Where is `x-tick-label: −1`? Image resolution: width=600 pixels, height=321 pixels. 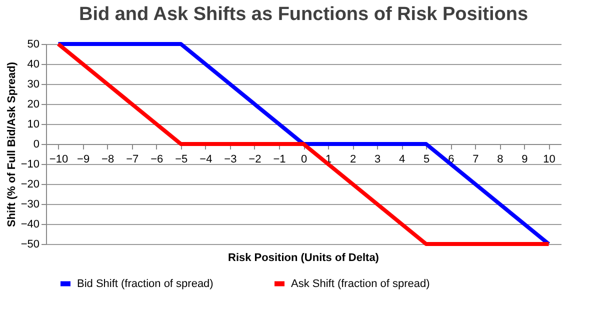 x-tick-label: −1 is located at coordinates (279, 160).